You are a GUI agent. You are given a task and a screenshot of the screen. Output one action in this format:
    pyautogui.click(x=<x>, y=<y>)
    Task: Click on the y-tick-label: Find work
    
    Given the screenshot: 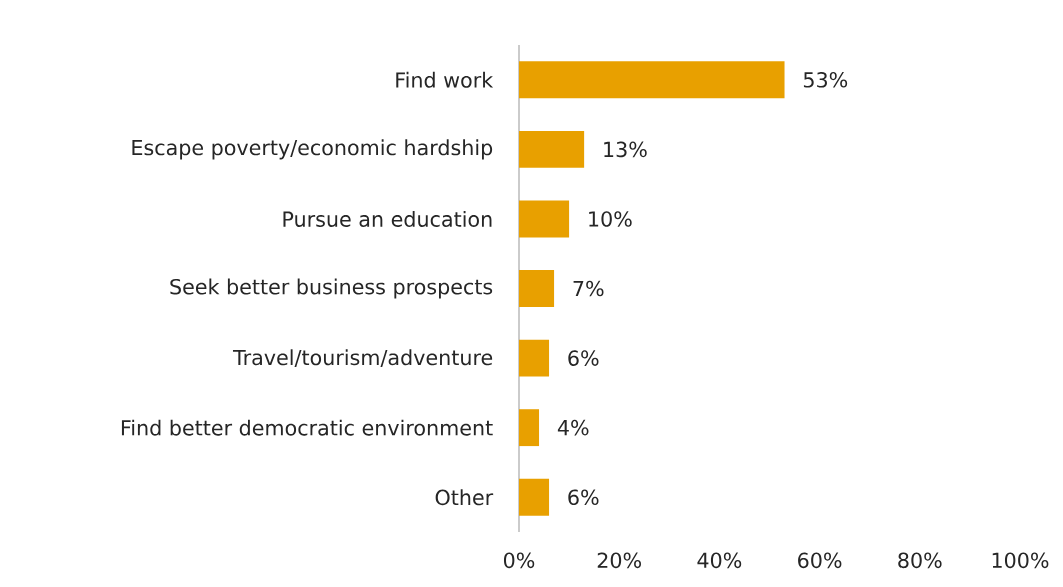 What is the action you would take?
    pyautogui.click(x=445, y=79)
    